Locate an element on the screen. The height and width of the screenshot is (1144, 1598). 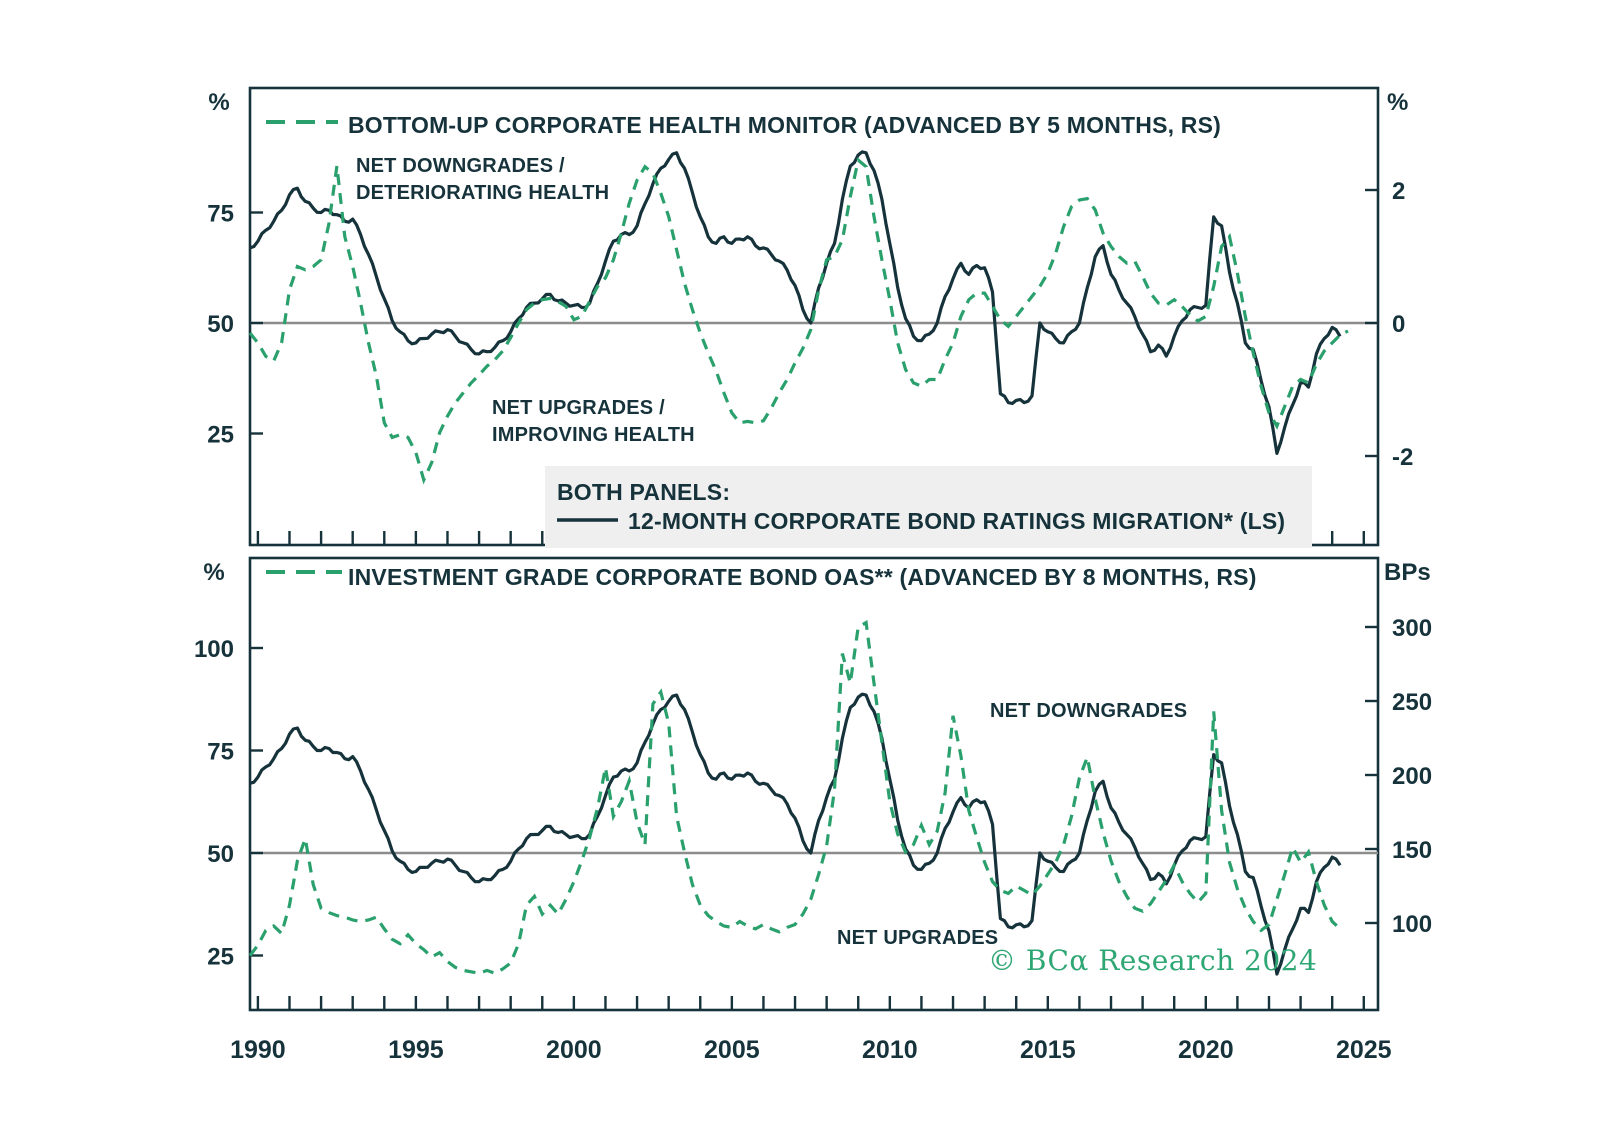
both-panels-legend-box is located at coordinates (928, 507).